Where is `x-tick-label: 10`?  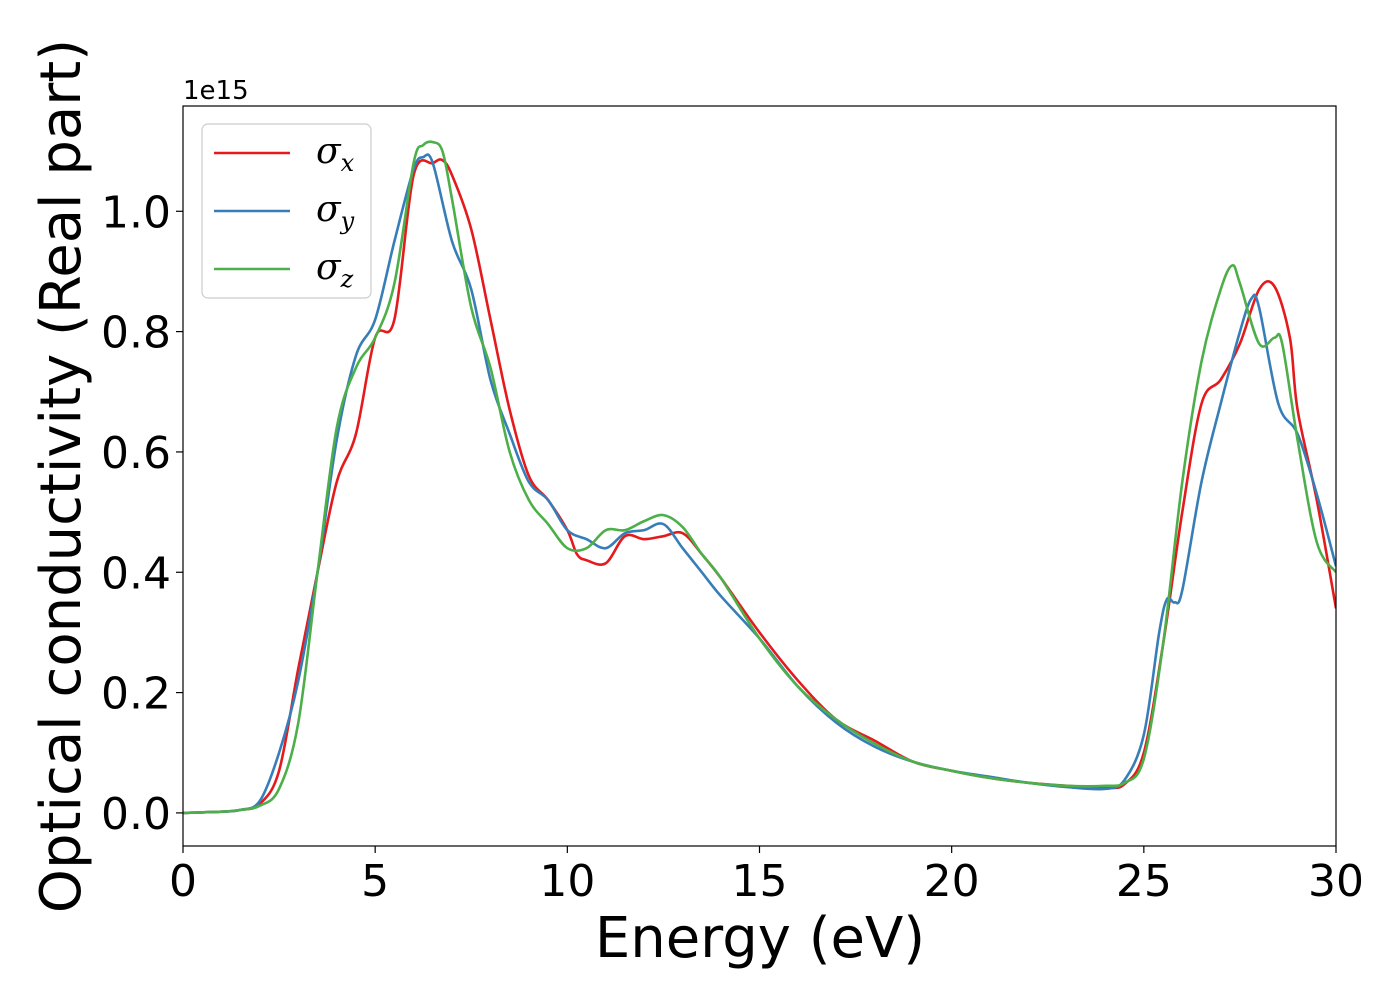 x-tick-label: 10 is located at coordinates (567, 881).